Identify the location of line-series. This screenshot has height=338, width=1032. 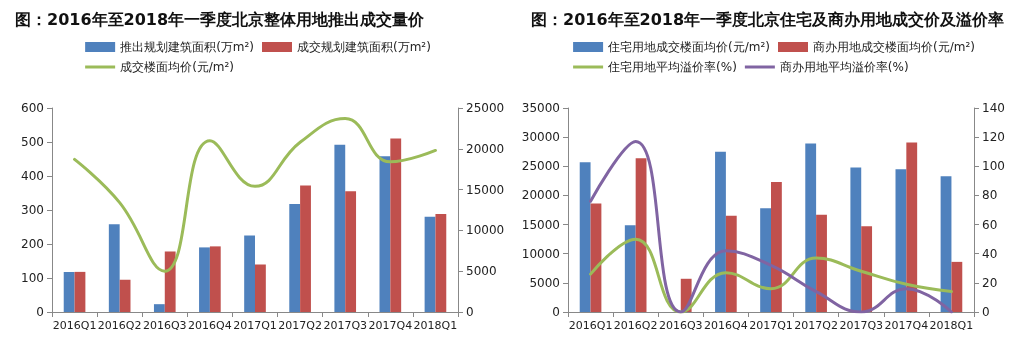
(771, 275).